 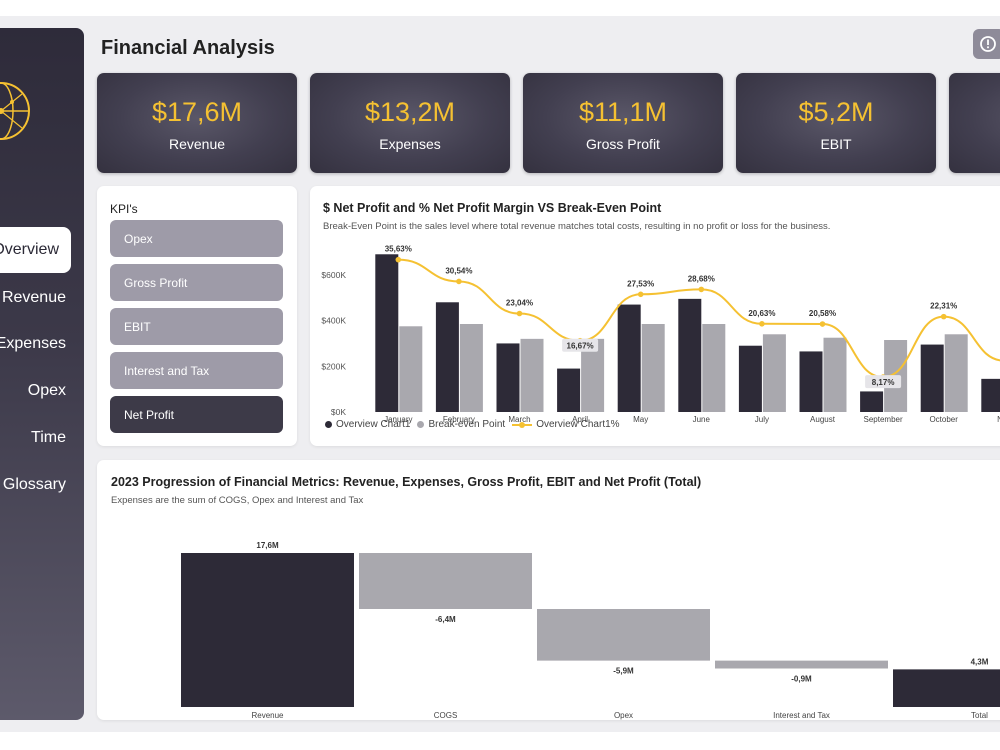 I want to click on legend-item-bars: Overview Chart1, so click(x=373, y=424).